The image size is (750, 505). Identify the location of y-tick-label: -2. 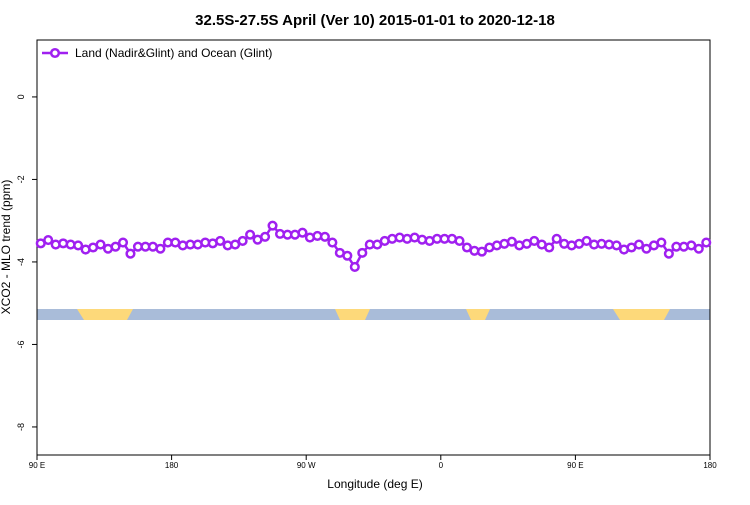
(21, 179).